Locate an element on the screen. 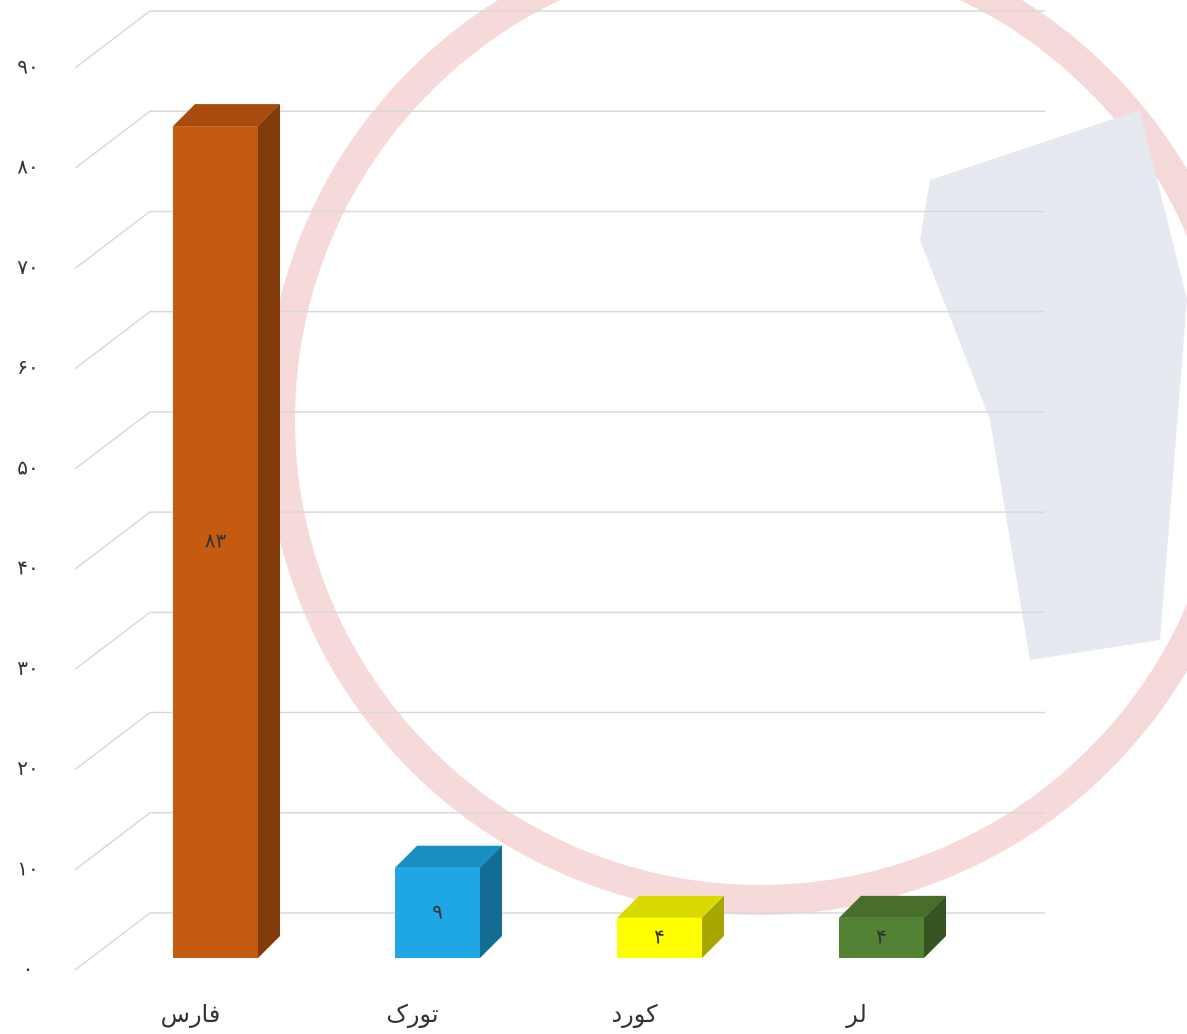 The image size is (1187, 1034). value-label: ۹ is located at coordinates (437, 911).